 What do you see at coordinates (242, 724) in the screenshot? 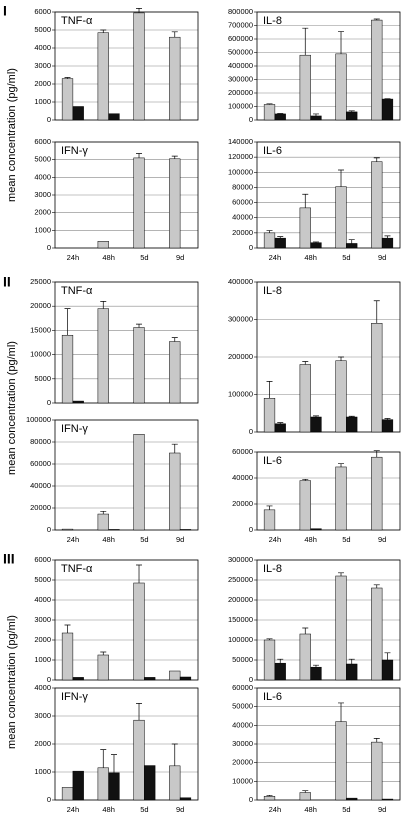
I see `y-tick-label: 40000` at bounding box center [242, 724].